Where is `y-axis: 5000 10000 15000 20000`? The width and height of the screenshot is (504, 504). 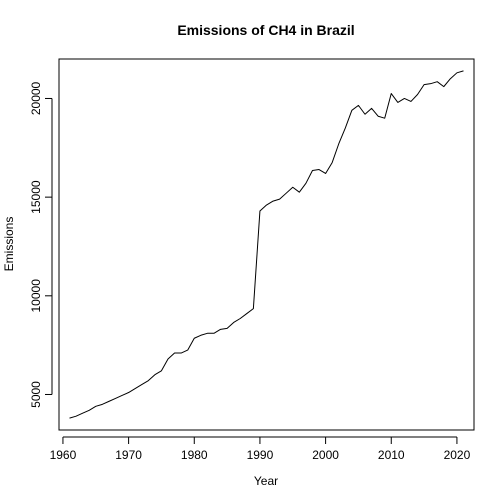
y-axis: 5000 10000 15000 20000 is located at coordinates (40, 244).